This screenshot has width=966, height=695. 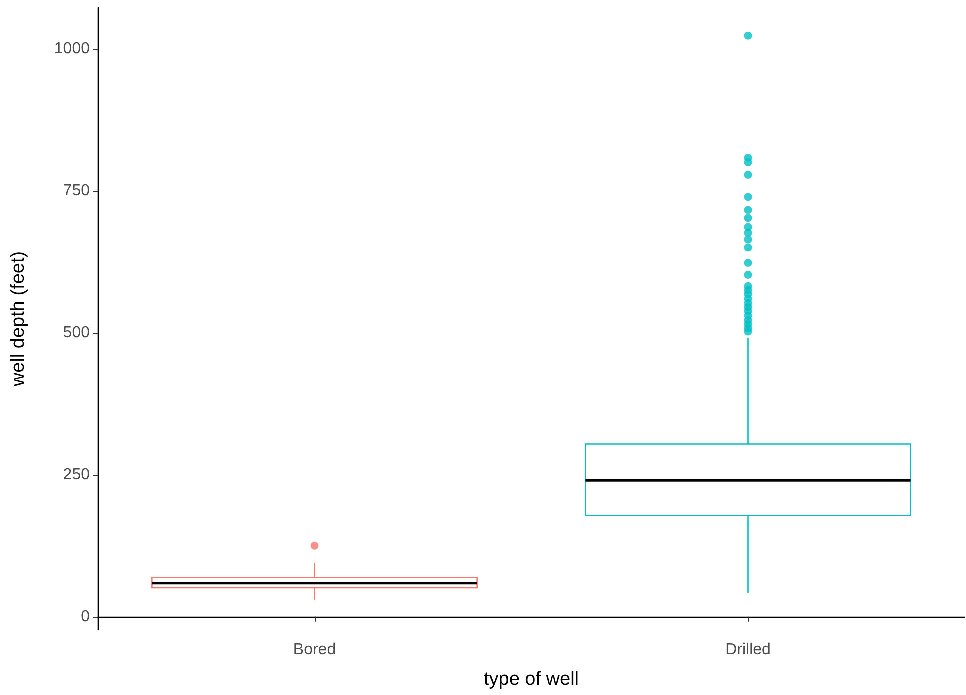 I want to click on y-tick-label: 500, so click(x=76, y=333).